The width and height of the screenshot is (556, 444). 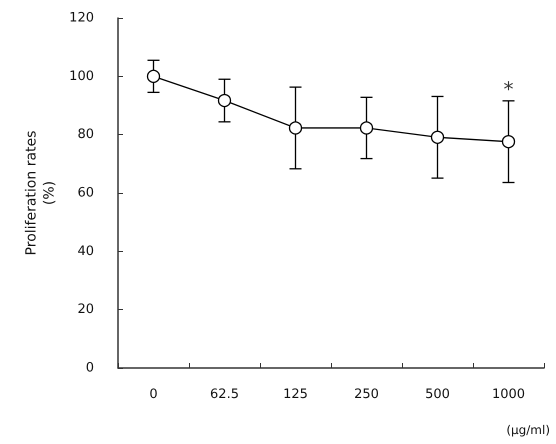 What do you see at coordinates (224, 394) in the screenshot?
I see `x-tick-label: 62.5` at bounding box center [224, 394].